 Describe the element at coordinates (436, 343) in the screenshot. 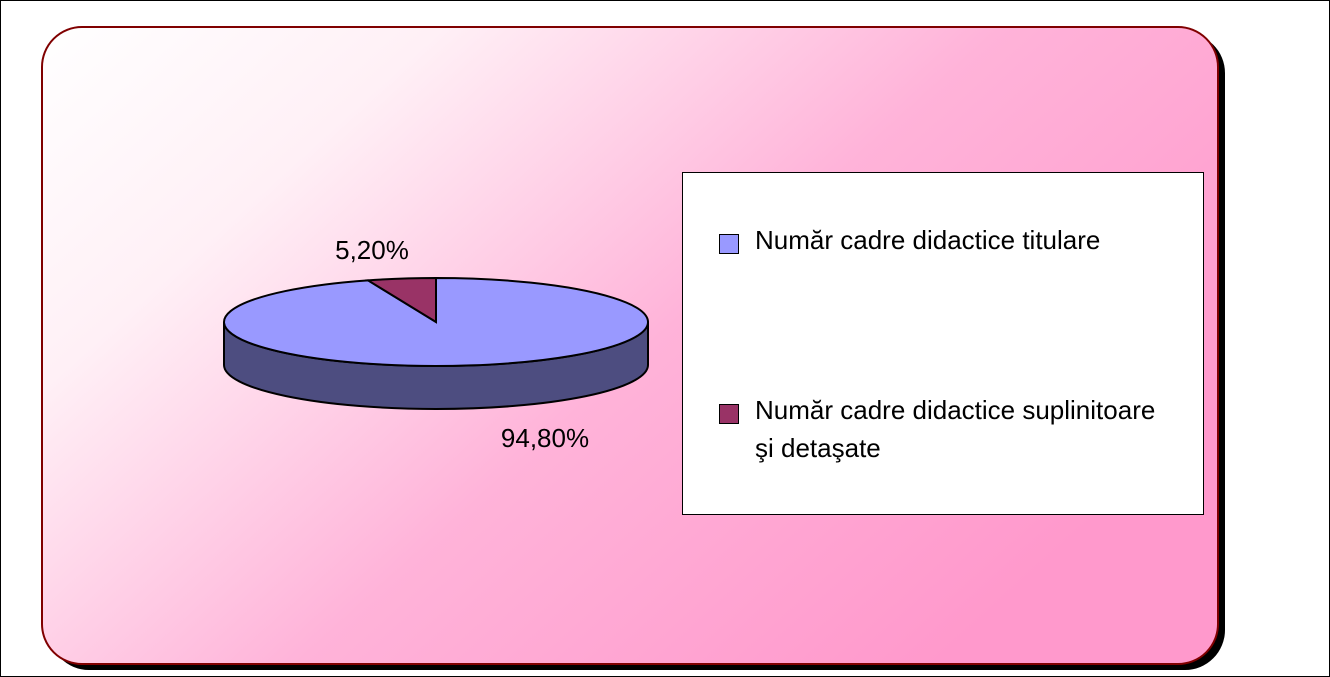

I see `pie` at that location.